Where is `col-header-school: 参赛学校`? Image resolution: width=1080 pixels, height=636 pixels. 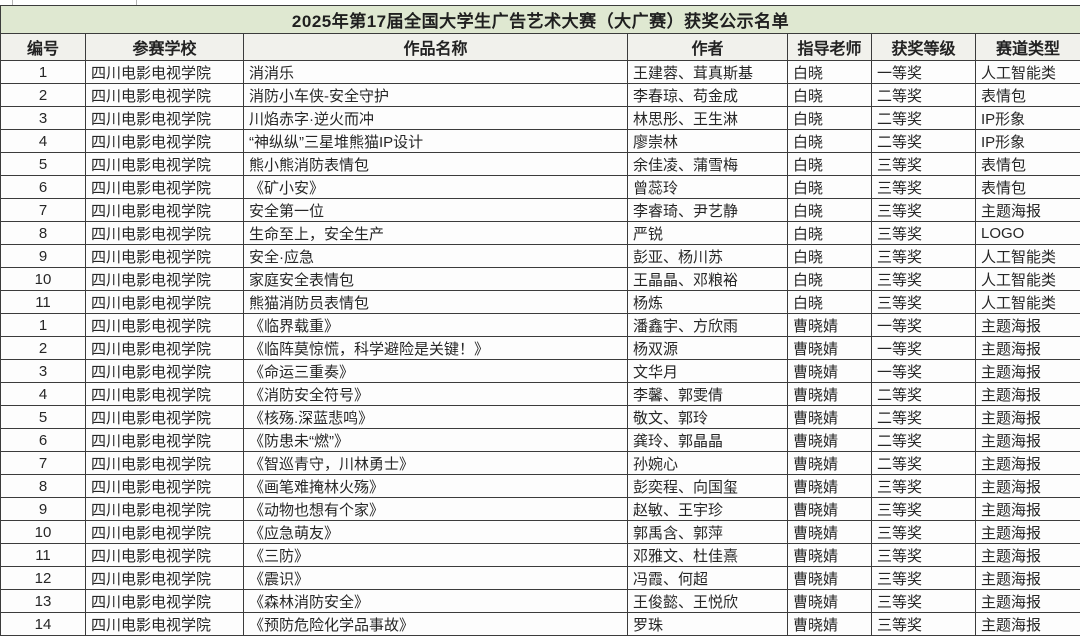 col-header-school: 参赛学校 is located at coordinates (165, 47).